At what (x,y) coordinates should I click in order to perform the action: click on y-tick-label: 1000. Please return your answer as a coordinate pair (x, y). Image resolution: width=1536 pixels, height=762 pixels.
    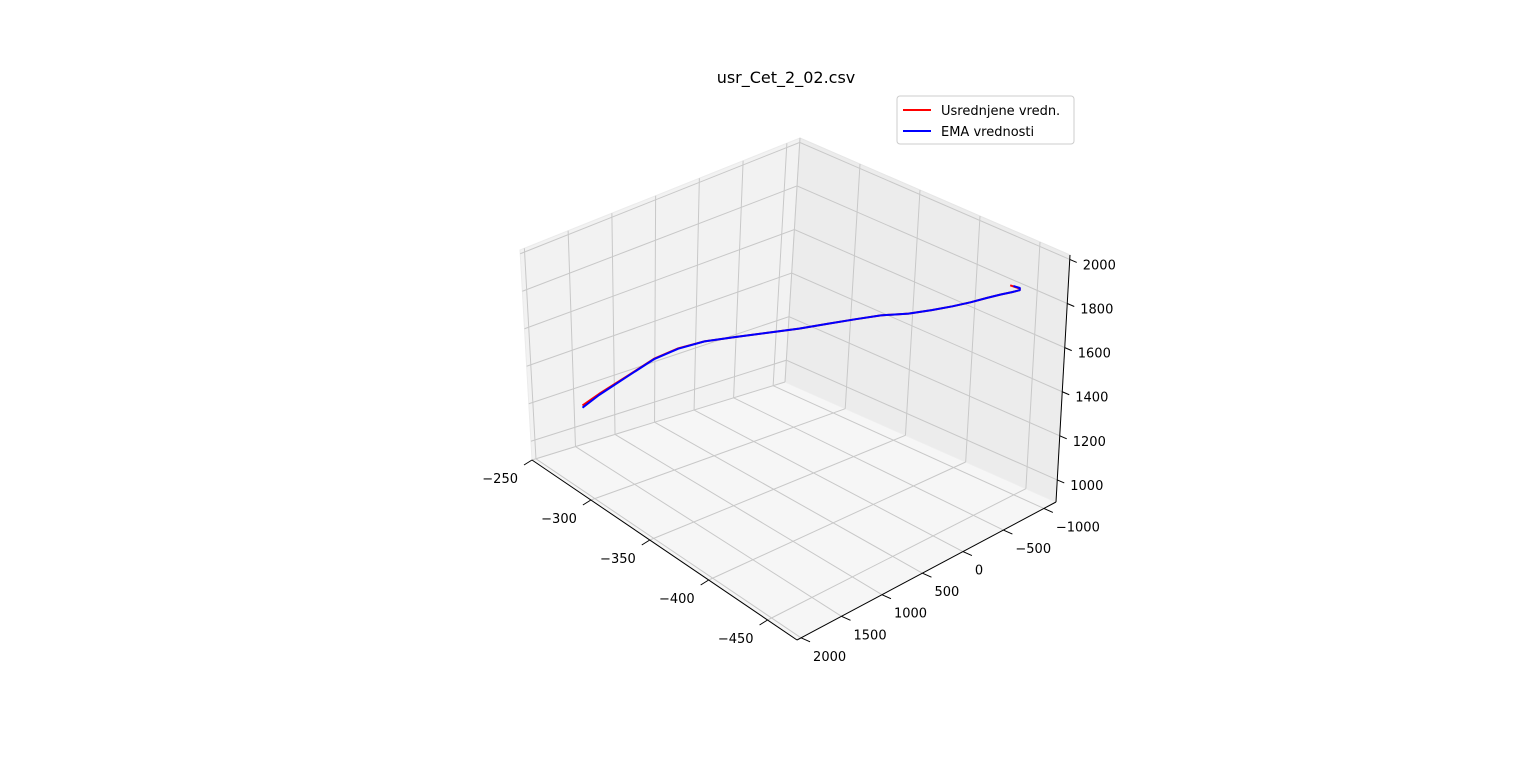
    Looking at the image, I should click on (910, 614).